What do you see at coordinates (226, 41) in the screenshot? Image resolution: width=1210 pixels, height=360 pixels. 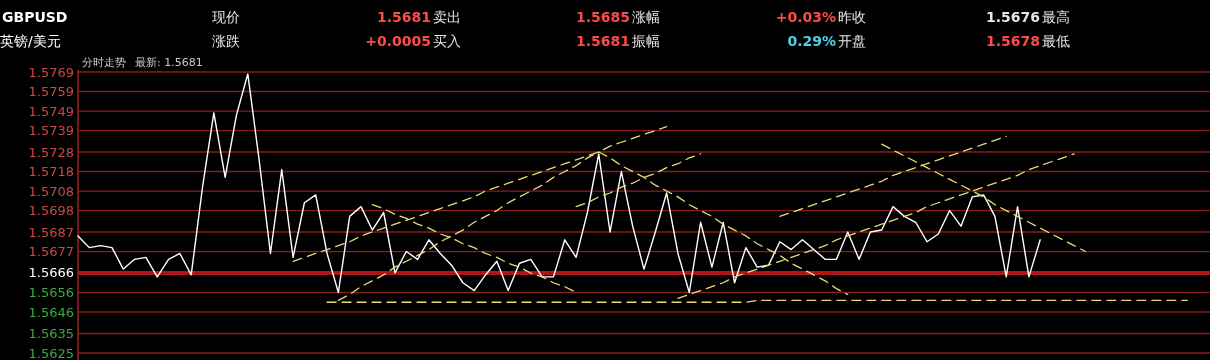 I see `text: 涨跌` at bounding box center [226, 41].